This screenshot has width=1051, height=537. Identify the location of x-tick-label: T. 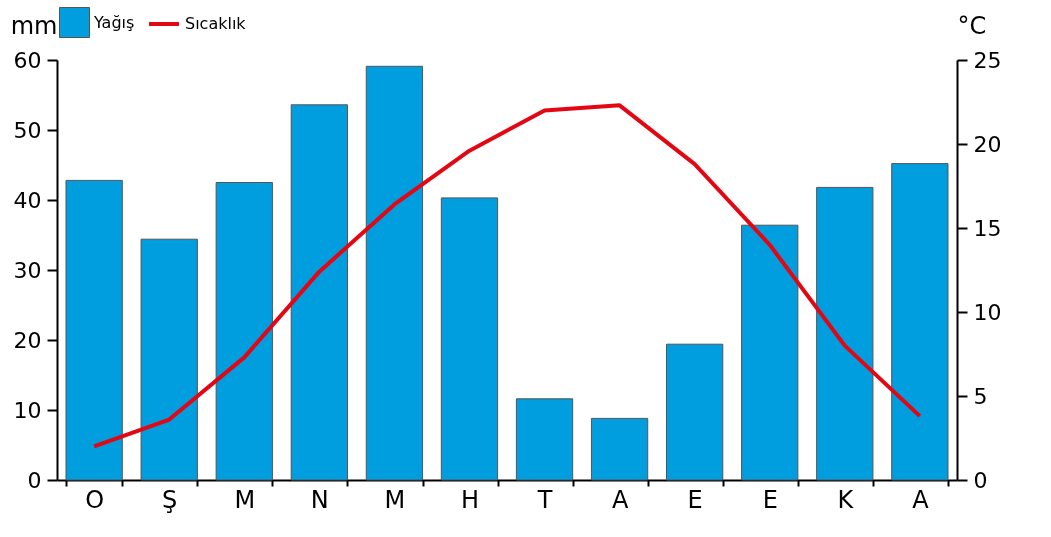
(544, 499).